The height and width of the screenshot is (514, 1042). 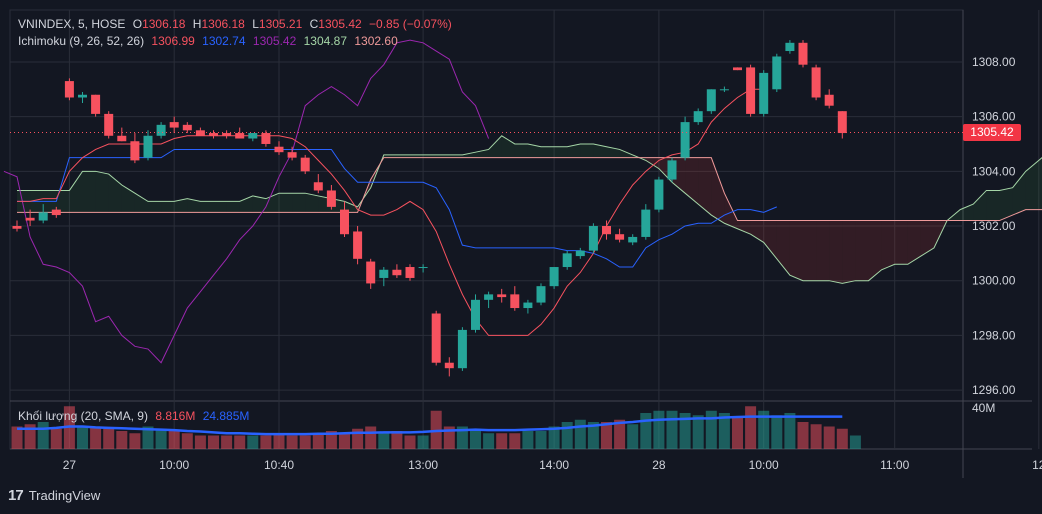 I want to click on leading-span-b, so click(x=529, y=189).